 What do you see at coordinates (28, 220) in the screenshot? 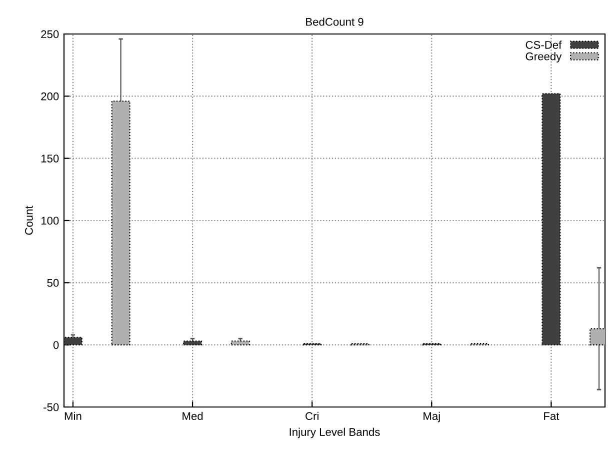
I see `y-axis-title: Count` at bounding box center [28, 220].